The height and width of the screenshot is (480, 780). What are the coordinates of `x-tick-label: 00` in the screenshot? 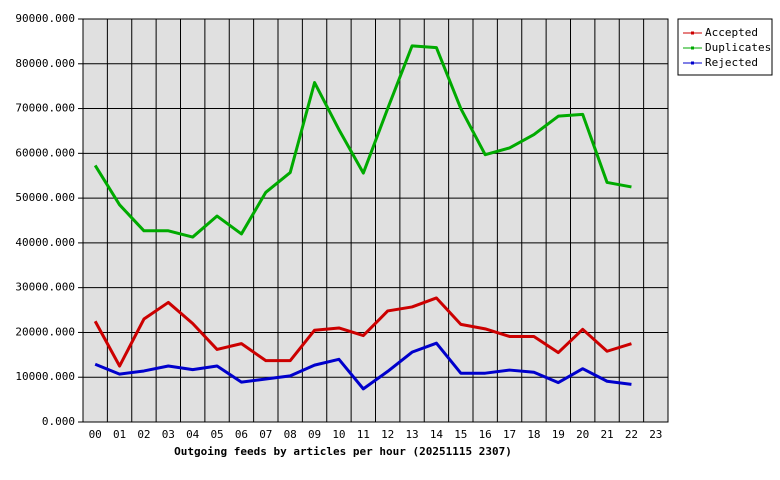 It's located at (95, 434).